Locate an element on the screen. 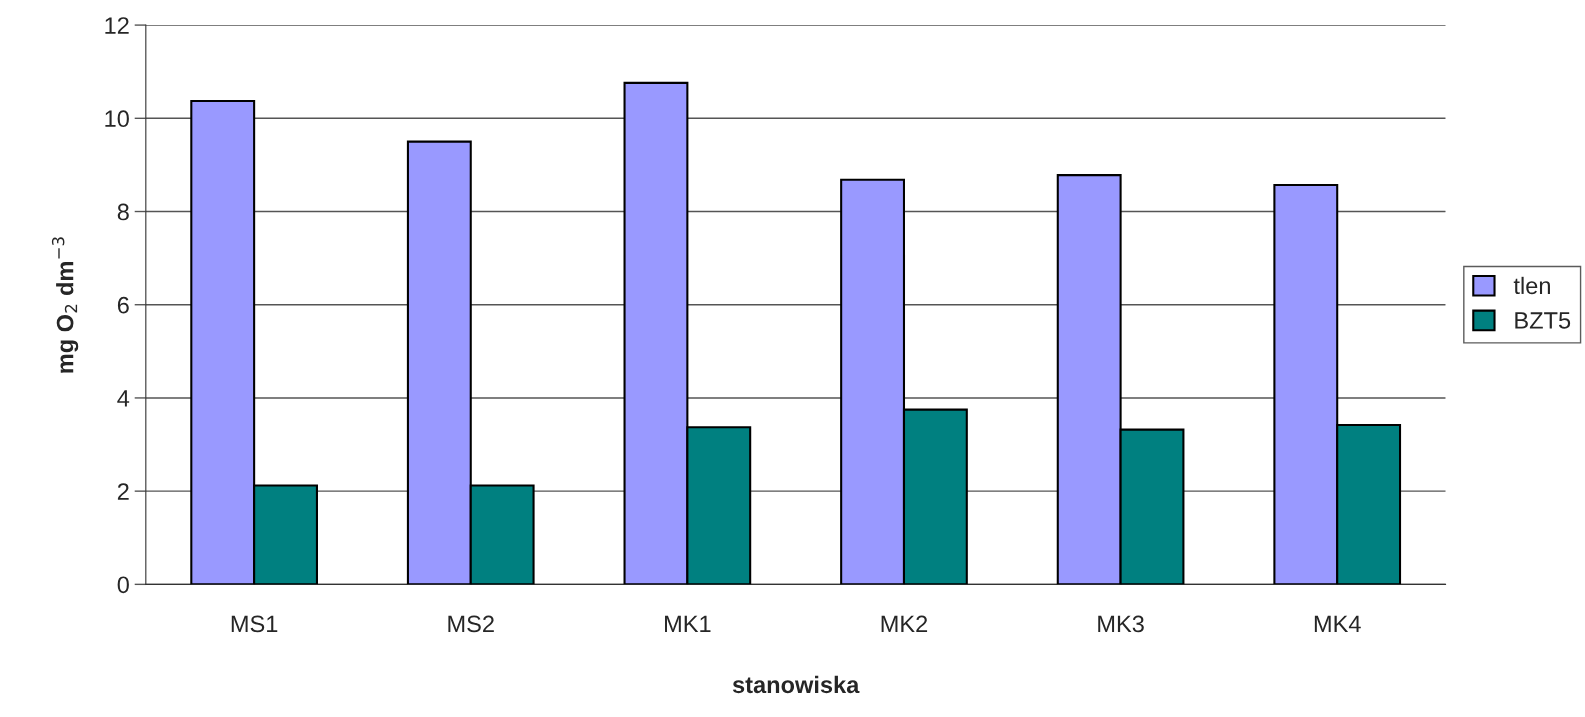  x-tick-label: MK1 is located at coordinates (688, 624).